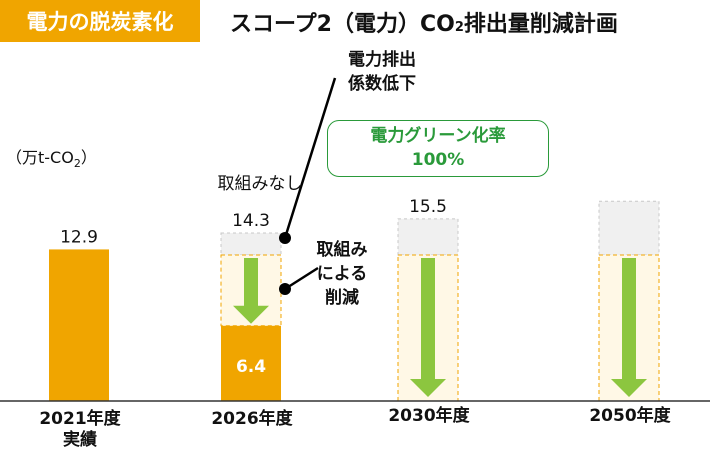 The height and width of the screenshot is (456, 710). I want to click on chart-title: スコープ2（電力）CO 2 排出量削減計画, so click(470, 22).